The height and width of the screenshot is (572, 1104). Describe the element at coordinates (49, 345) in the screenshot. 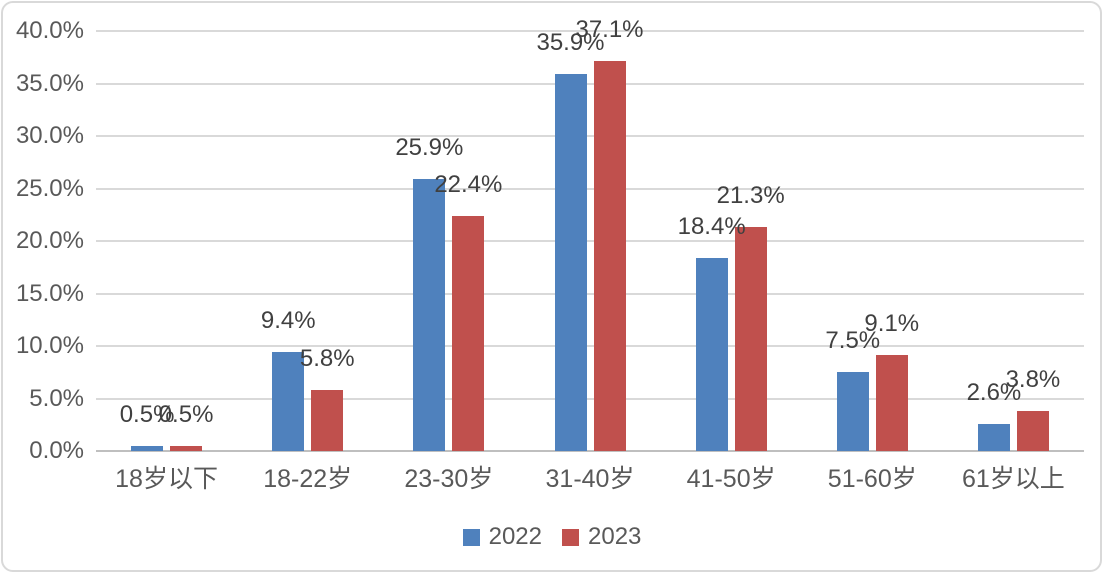

I see `y-tick-label: 10.0%` at that location.